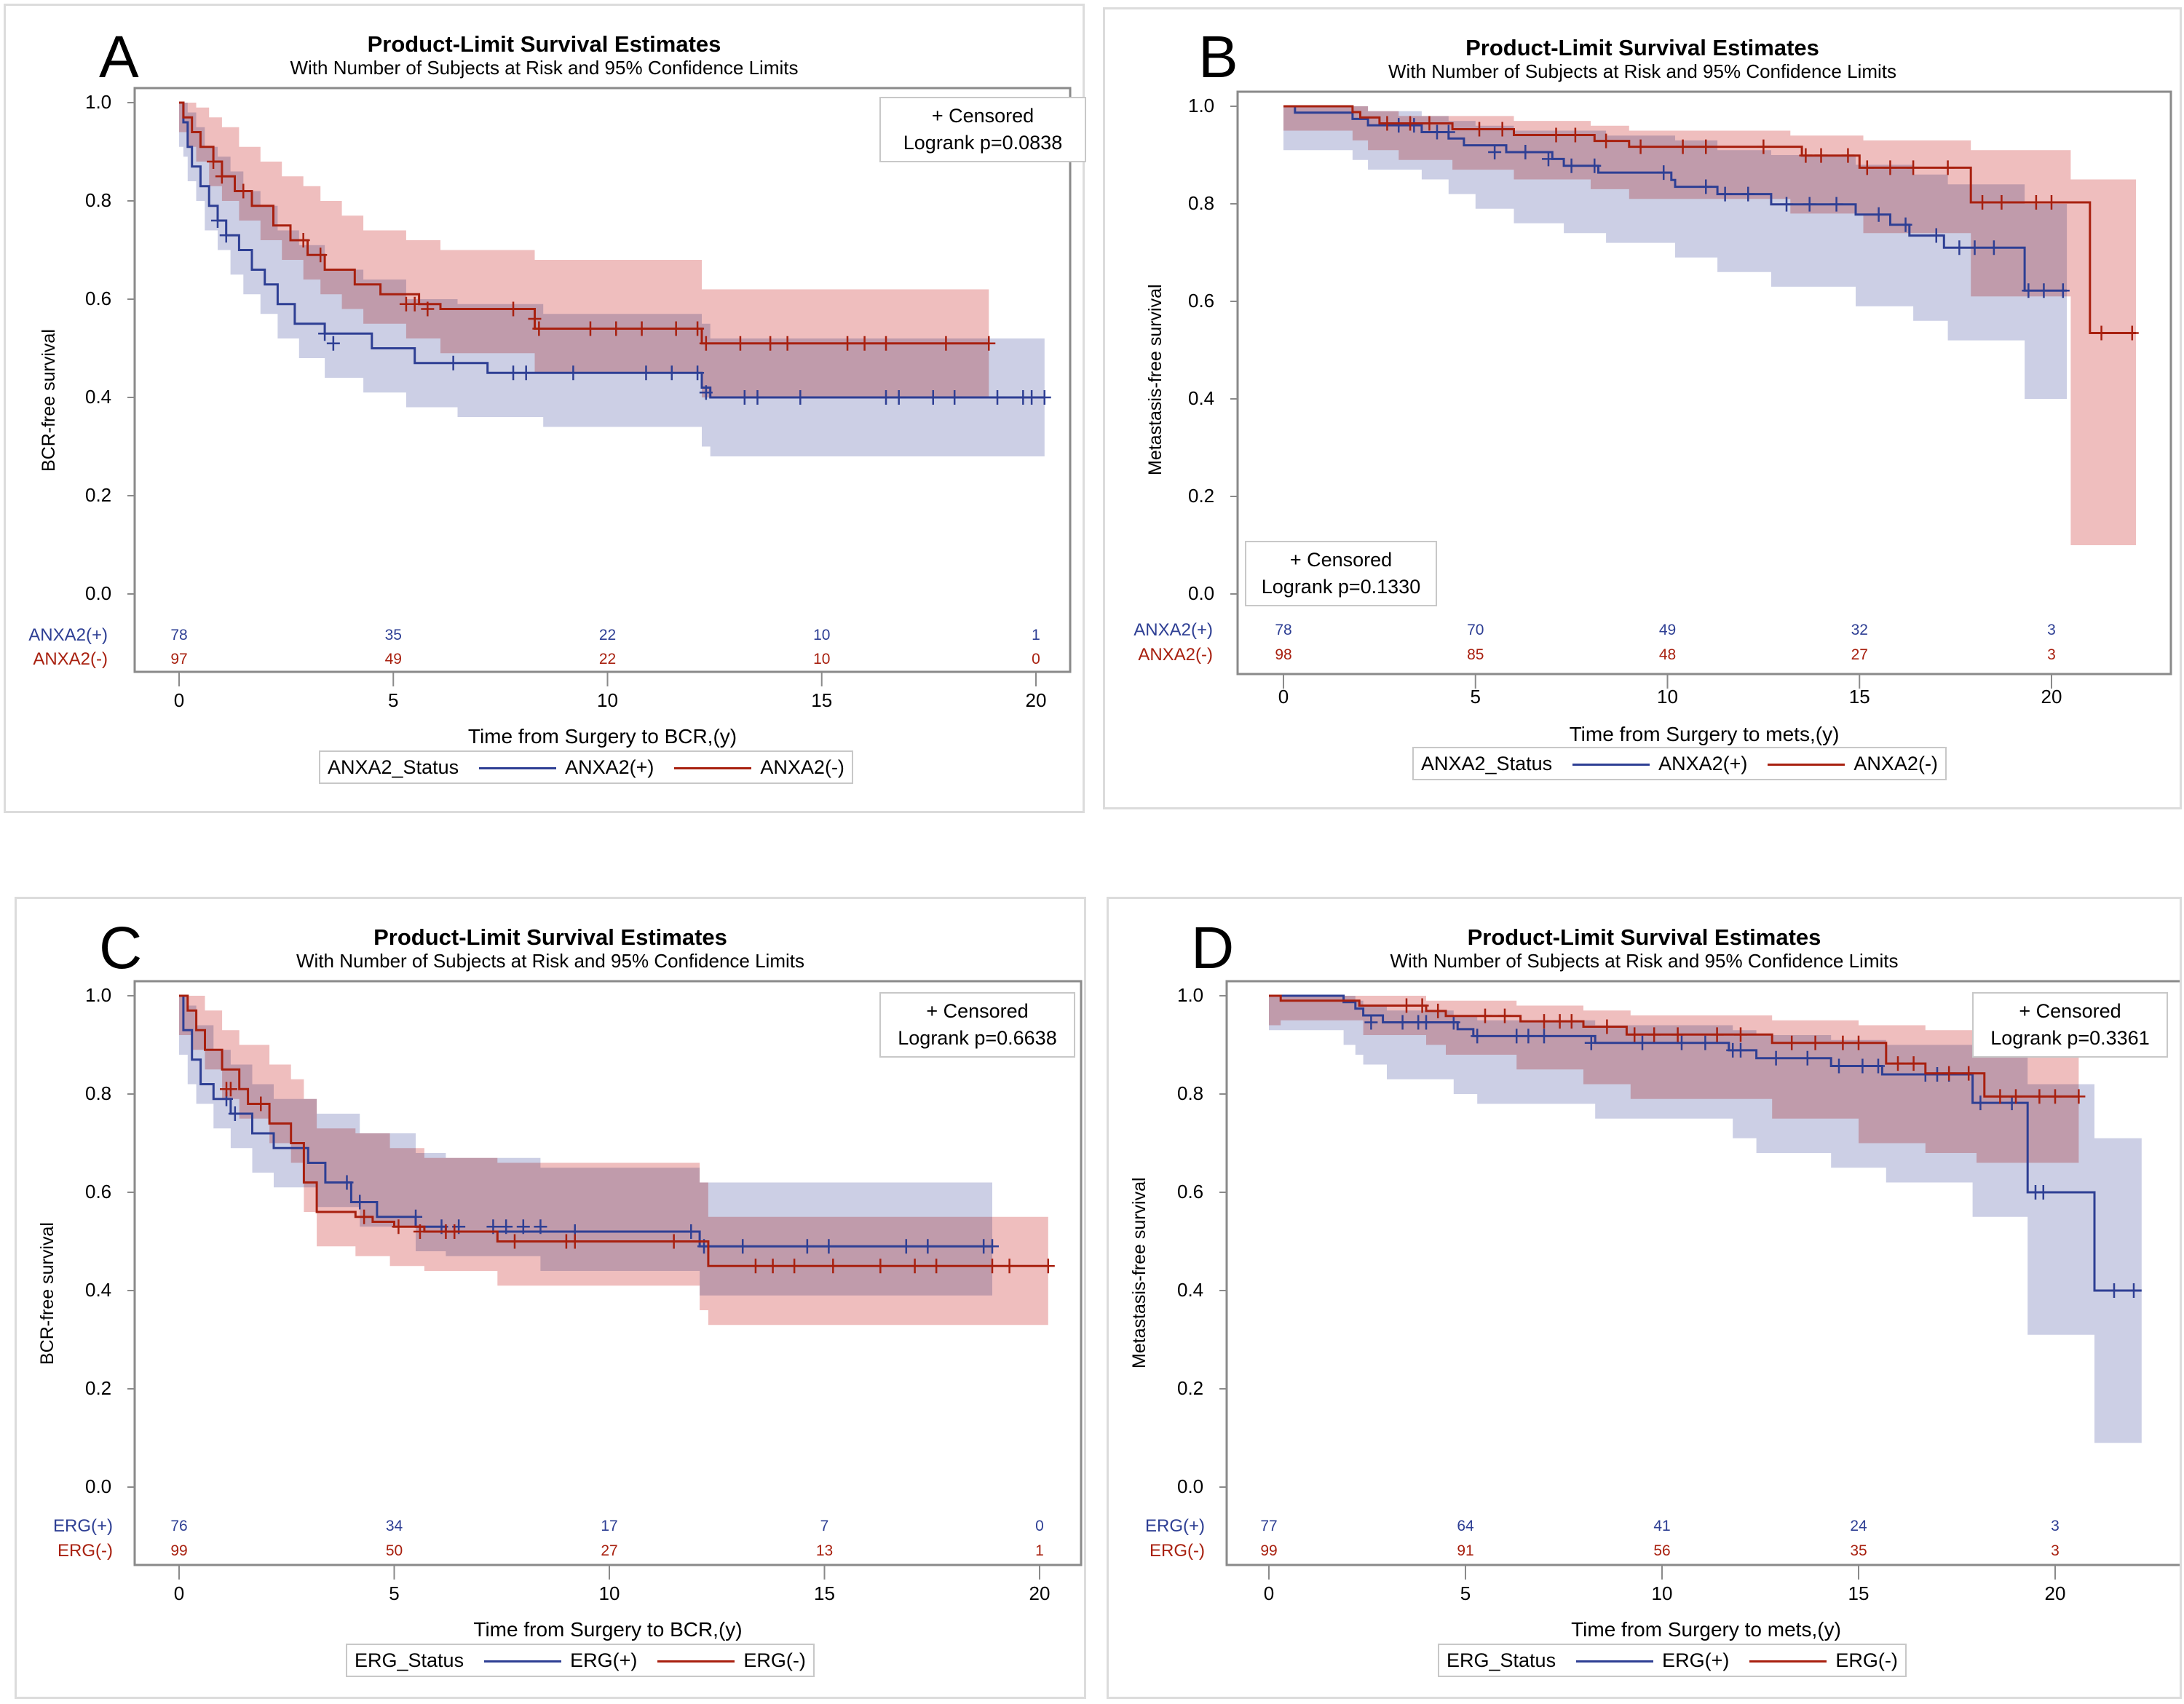 The width and height of the screenshot is (2184, 1704). I want to click on logrank-pvalue: Logrank p=0.3361, so click(2070, 1038).